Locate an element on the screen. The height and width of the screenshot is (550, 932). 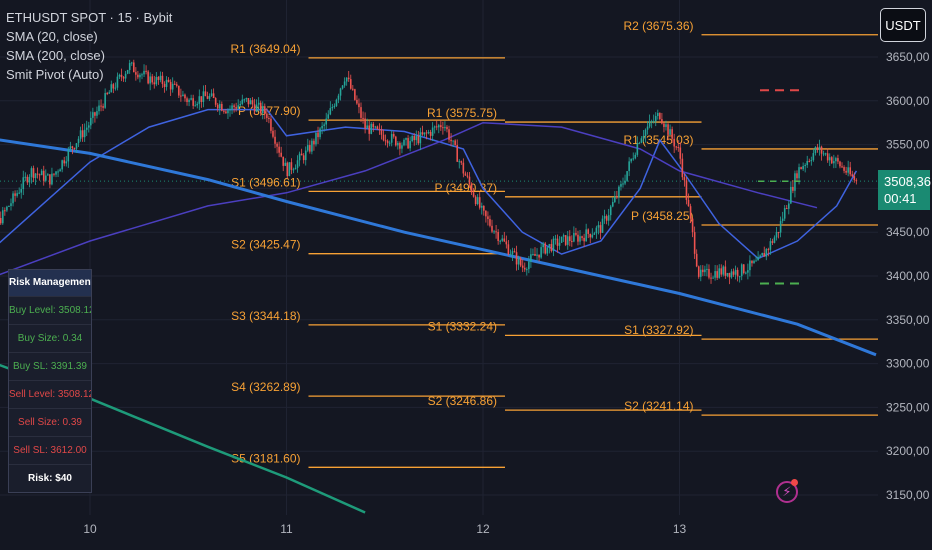
sma200-legend: SMA (200, close) is located at coordinates (55, 55).